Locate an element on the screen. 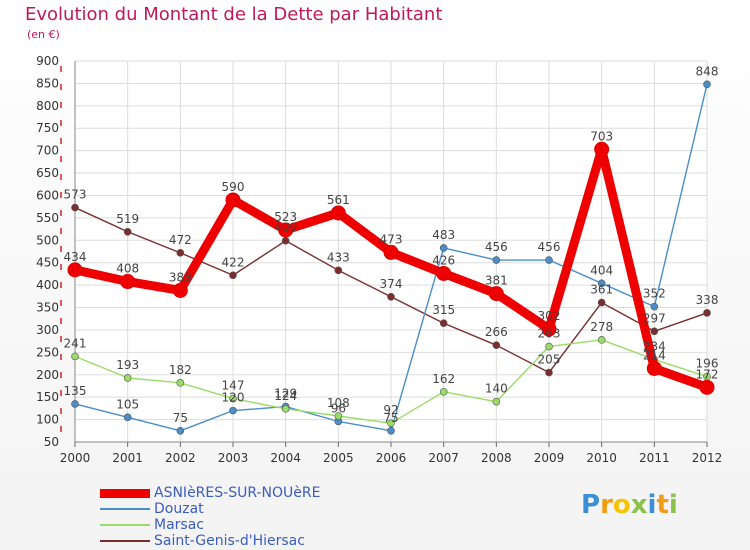 The image size is (750, 550). legend-label: Saint-Genis-d'Hiersac is located at coordinates (229, 541).